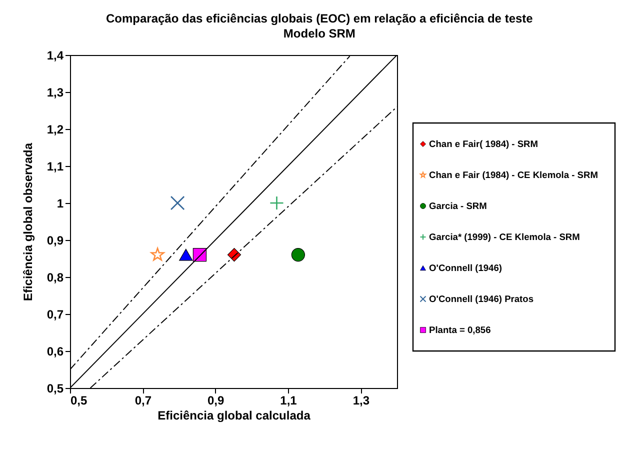  I want to click on x-tick-label: 0,9, so click(215, 401).